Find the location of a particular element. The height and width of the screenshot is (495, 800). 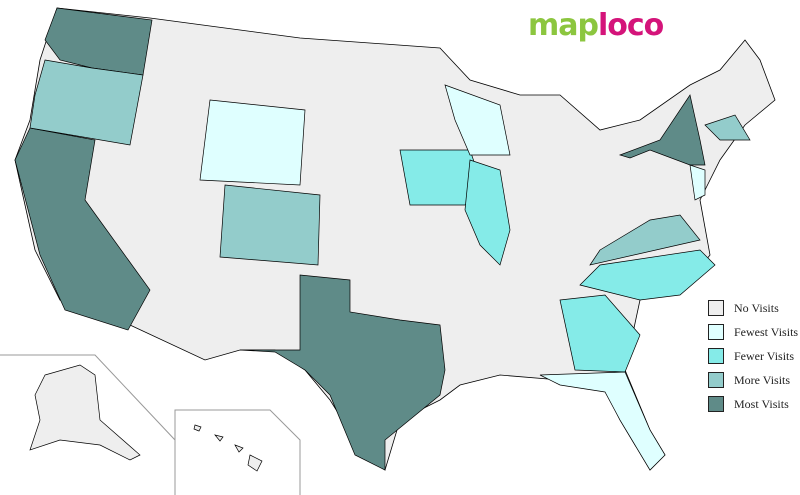

legend-label: Fewer Visits is located at coordinates (764, 355).